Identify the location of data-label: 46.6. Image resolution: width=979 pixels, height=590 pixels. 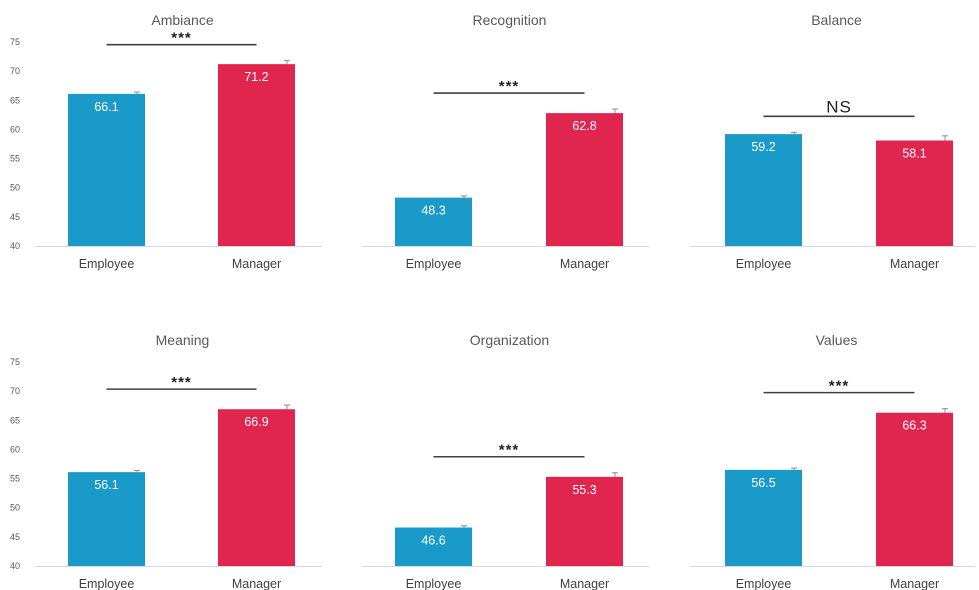
(433, 541).